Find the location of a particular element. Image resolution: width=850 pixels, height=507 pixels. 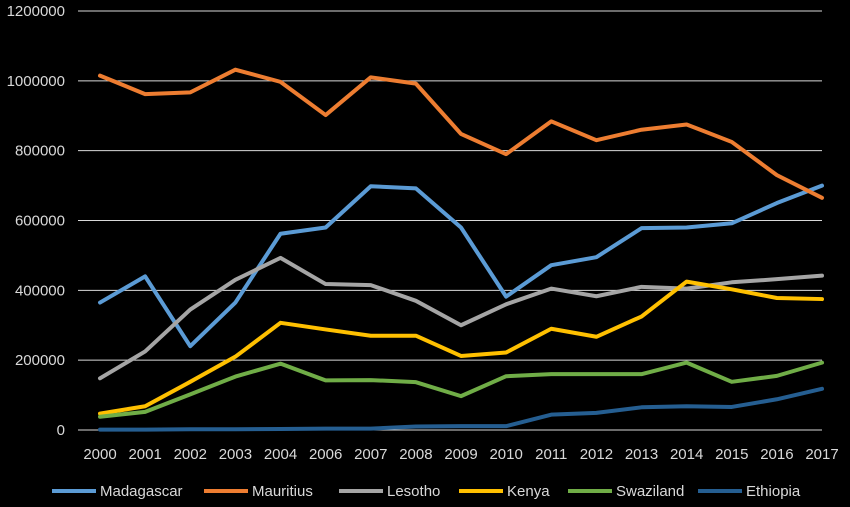

x-tick-label: 2003 is located at coordinates (235, 454).